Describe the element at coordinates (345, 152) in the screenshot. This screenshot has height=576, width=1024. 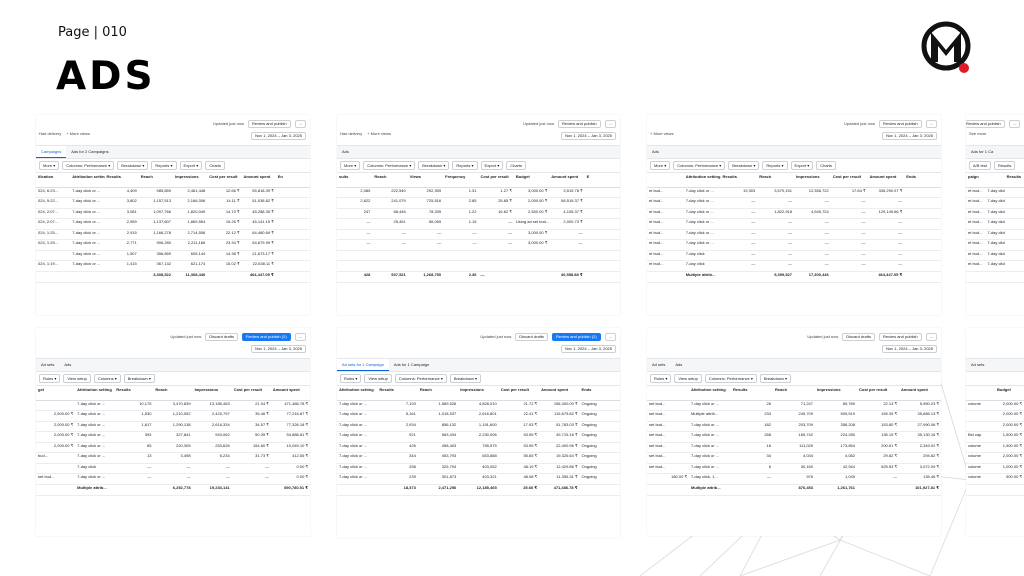
I see `tab: Ads` at that location.